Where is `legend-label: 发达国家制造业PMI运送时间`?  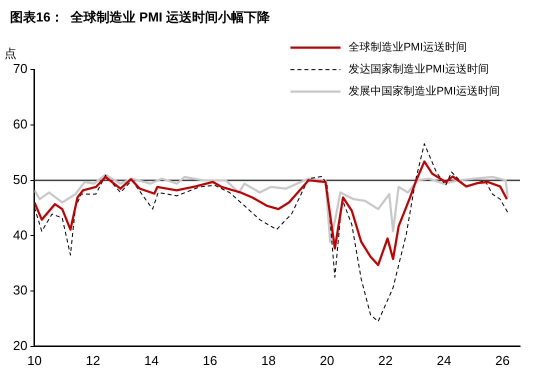 legend-label: 发达国家制造业PMI运送时间 is located at coordinates (419, 69).